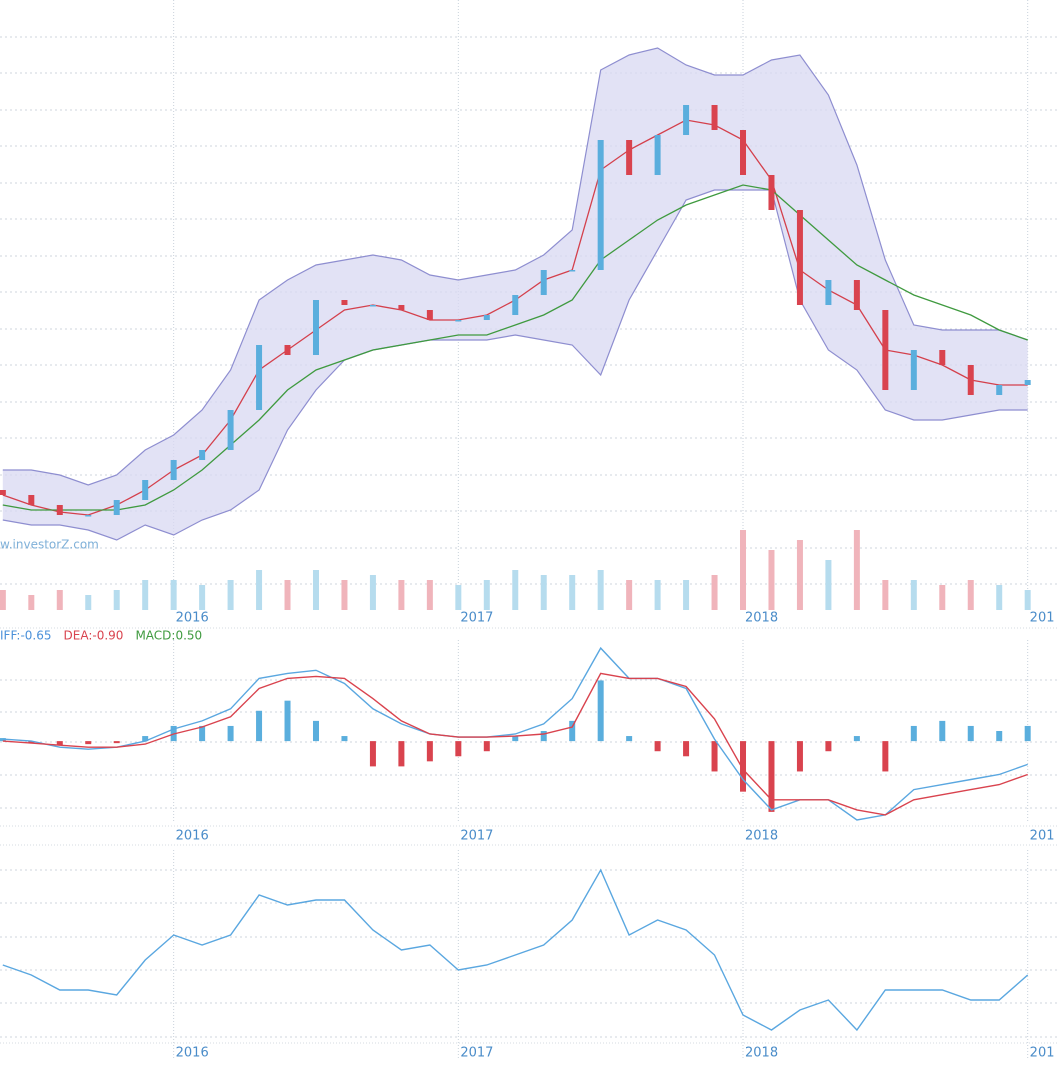 The image size is (1059, 1069). What do you see at coordinates (49, 545) in the screenshot?
I see `watermark: w.investorZ.com` at bounding box center [49, 545].